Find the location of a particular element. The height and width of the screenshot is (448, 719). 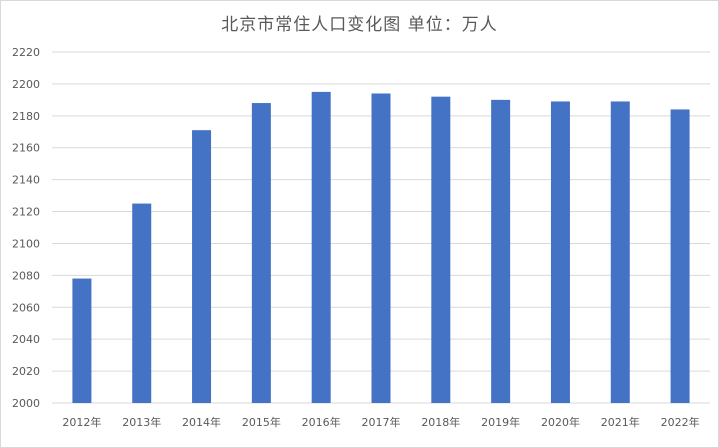

y-tick-label: 2140 is located at coordinates (26, 180).